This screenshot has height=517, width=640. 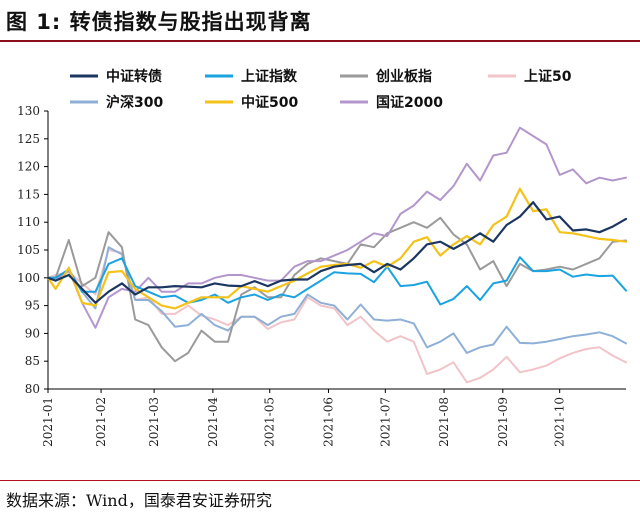 What do you see at coordinates (213, 422) in the screenshot?
I see `x-tick-label: 2021-04` at bounding box center [213, 422].